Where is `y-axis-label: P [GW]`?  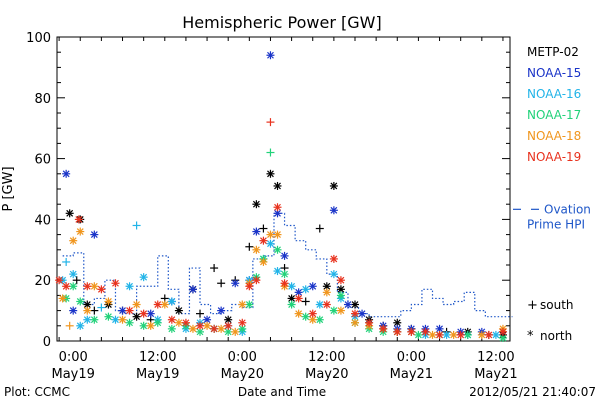 y-axis-label: P [GW] is located at coordinates (8, 188).